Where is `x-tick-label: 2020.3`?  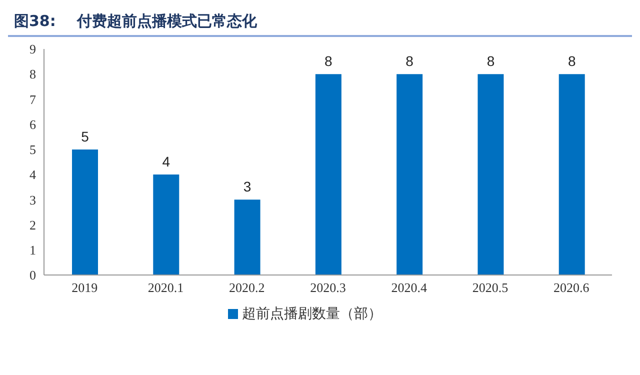 x-tick-label: 2020.3 is located at coordinates (328, 288).